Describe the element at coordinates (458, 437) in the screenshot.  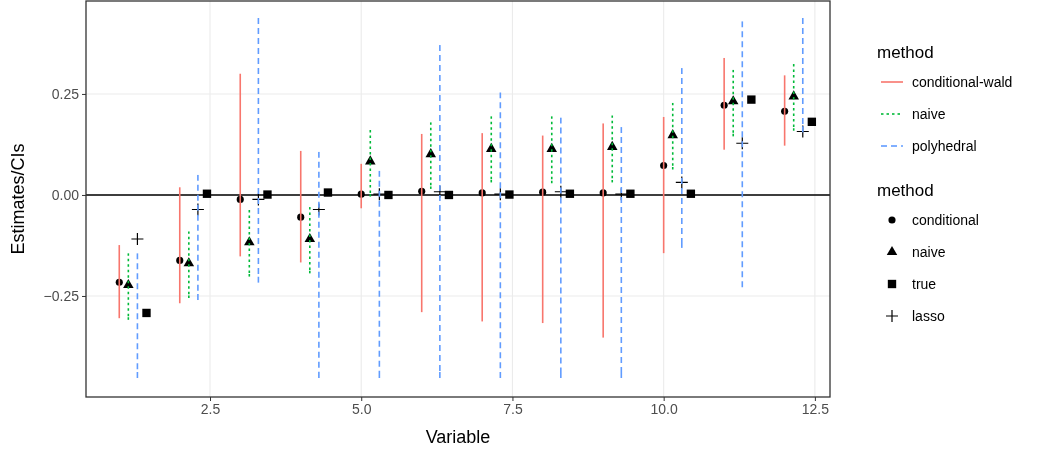
I see `x-axis-title: Variable` at that location.